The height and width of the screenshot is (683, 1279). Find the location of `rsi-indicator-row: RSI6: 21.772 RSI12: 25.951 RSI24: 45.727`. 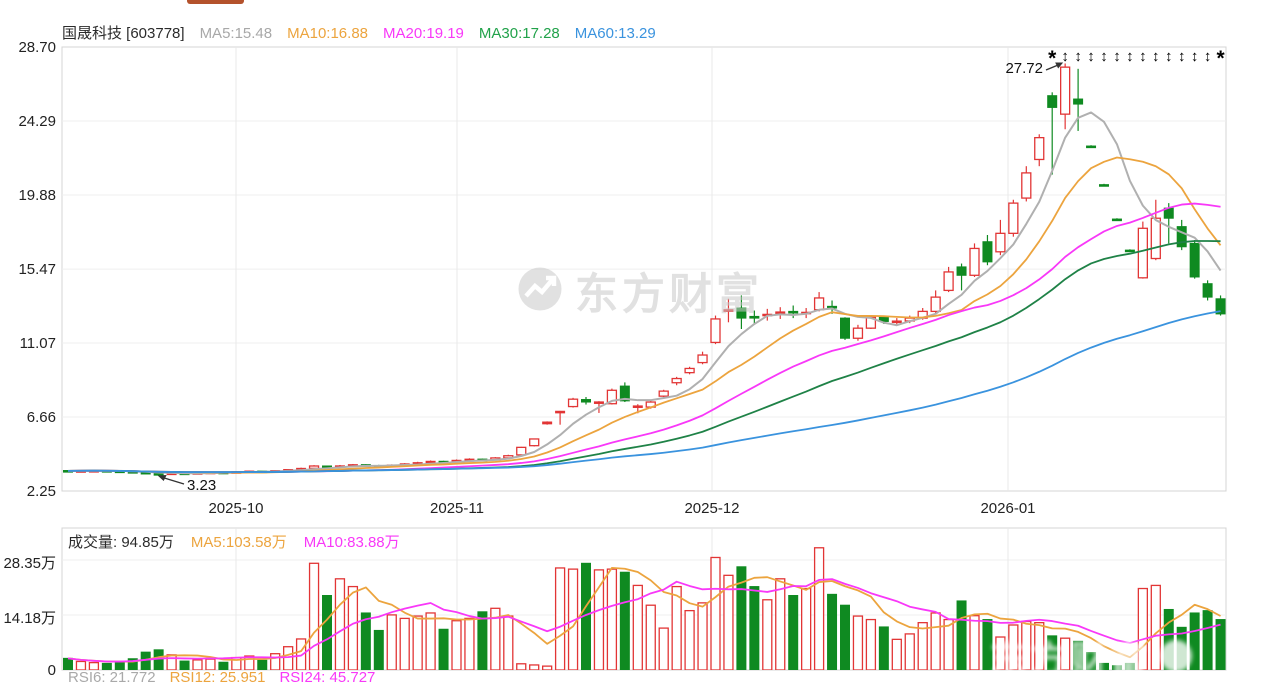

rsi-indicator-row: RSI6: 21.772 RSI12: 25.951 RSI24: 45.727 is located at coordinates (221, 676).